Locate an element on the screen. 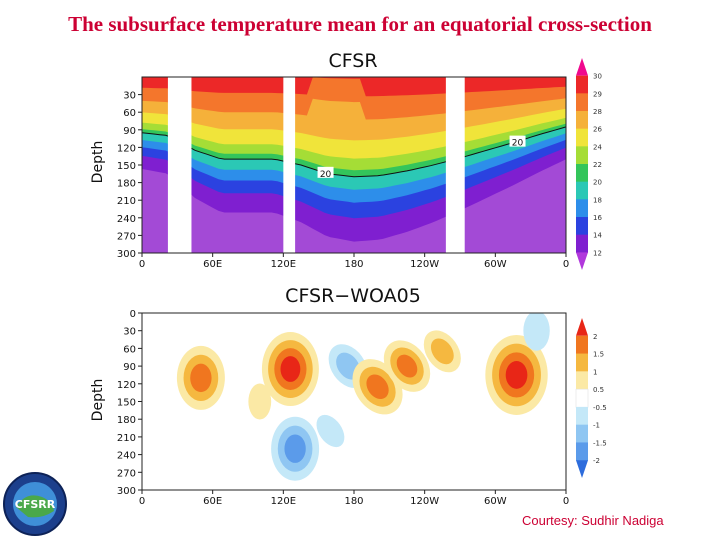  colorbar-label: -2 is located at coordinates (596, 461).